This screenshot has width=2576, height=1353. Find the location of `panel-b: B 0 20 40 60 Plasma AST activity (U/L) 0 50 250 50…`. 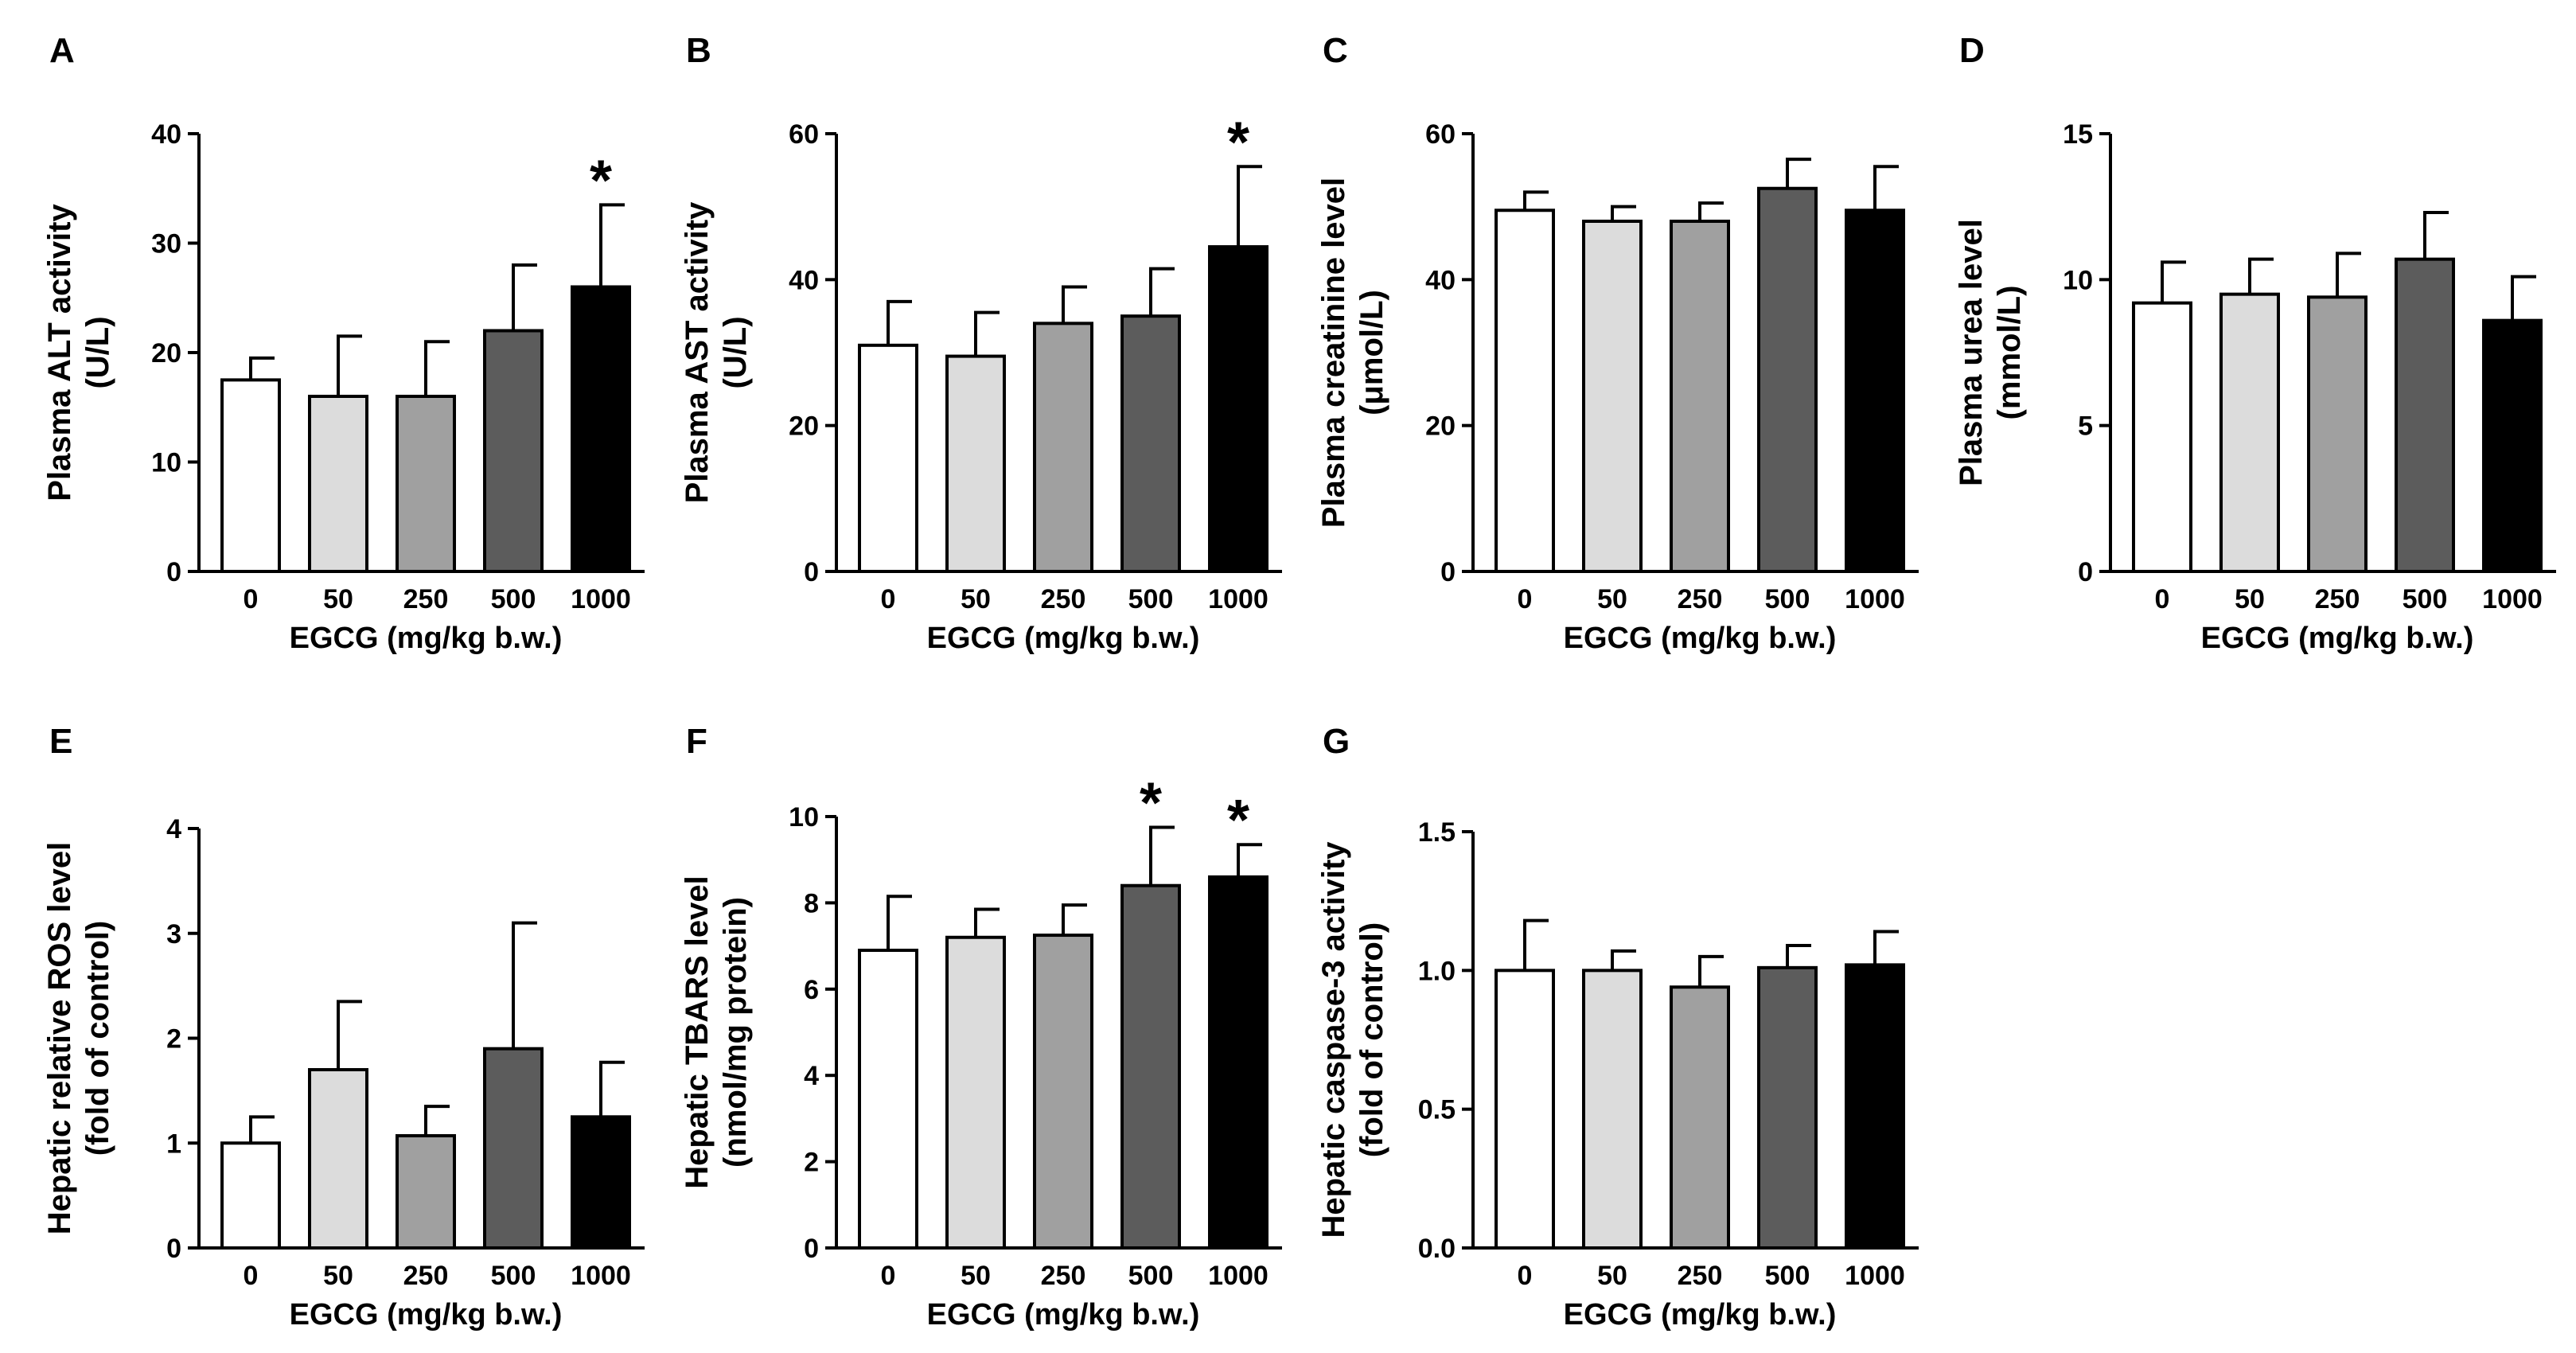

panel-b: B 0 20 40 60 Plasma AST activity (U/L) 0 50 250 50… is located at coordinates (981, 343).